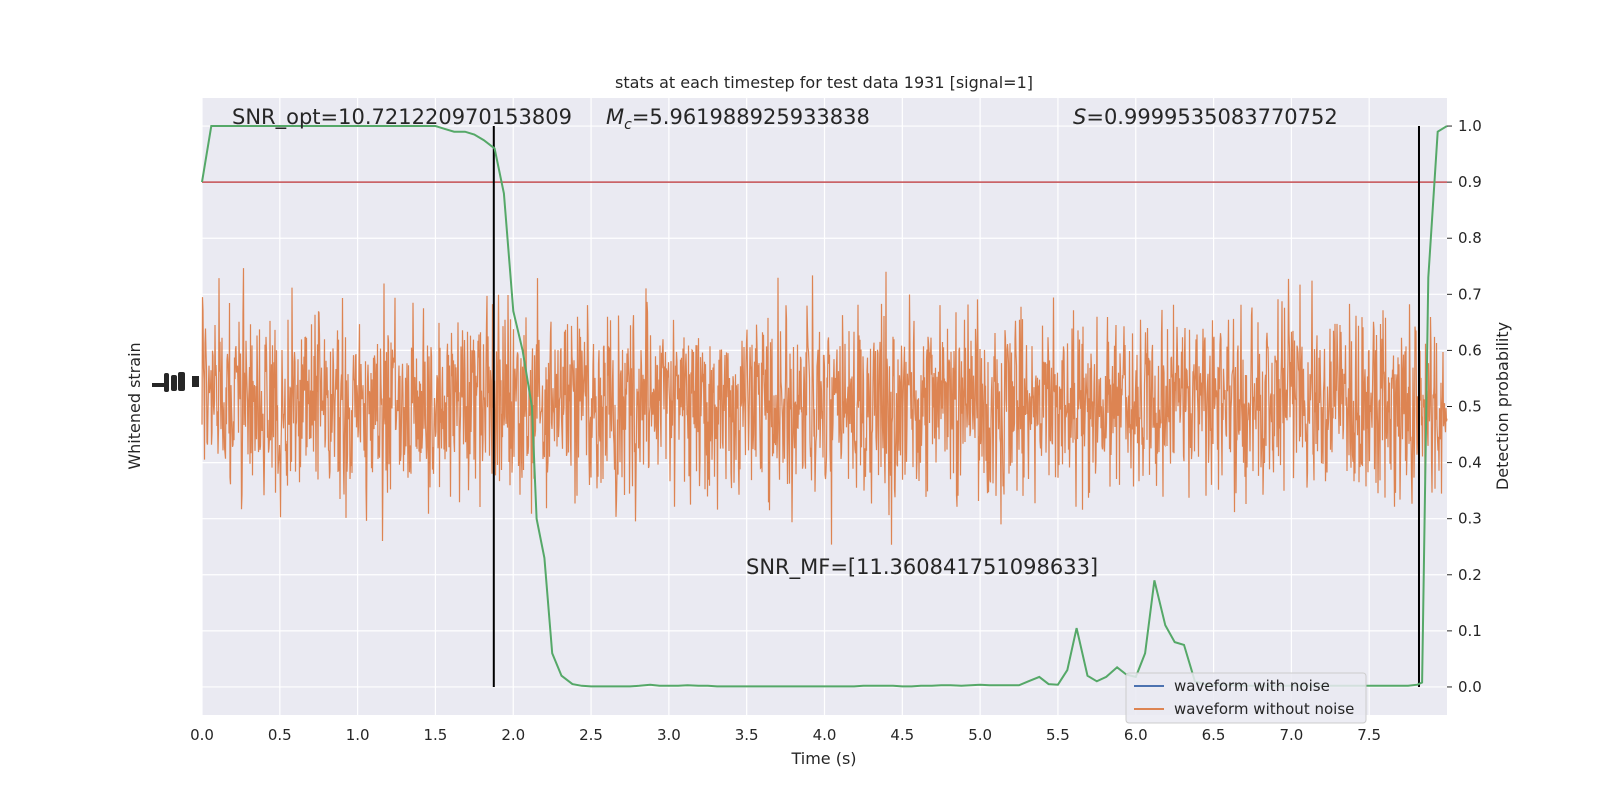 This screenshot has width=1600, height=800. Describe the element at coordinates (1205, 117) in the screenshot. I see `annotation-score: S=0.9999535083770752` at that location.